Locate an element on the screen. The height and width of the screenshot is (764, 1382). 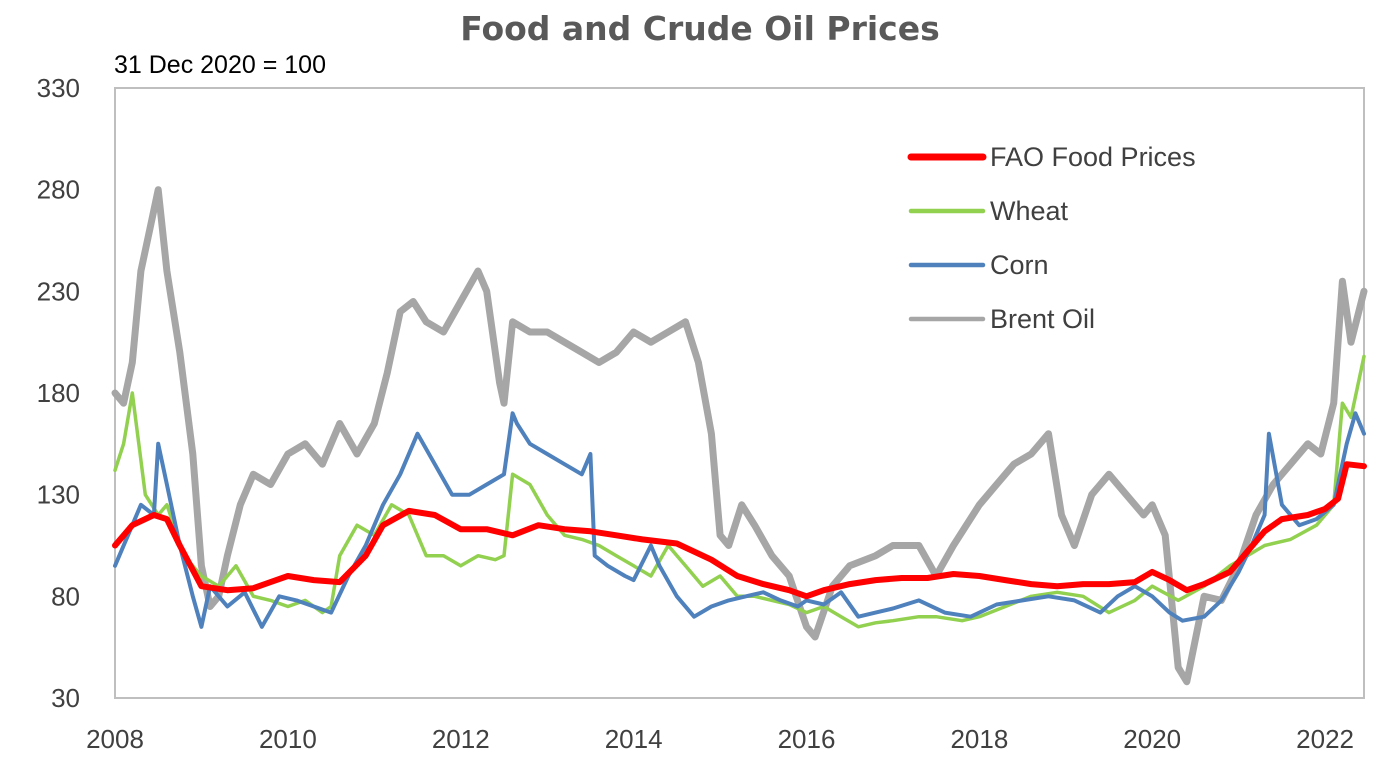
y-tick-label: 330 is located at coordinates (58, 88).